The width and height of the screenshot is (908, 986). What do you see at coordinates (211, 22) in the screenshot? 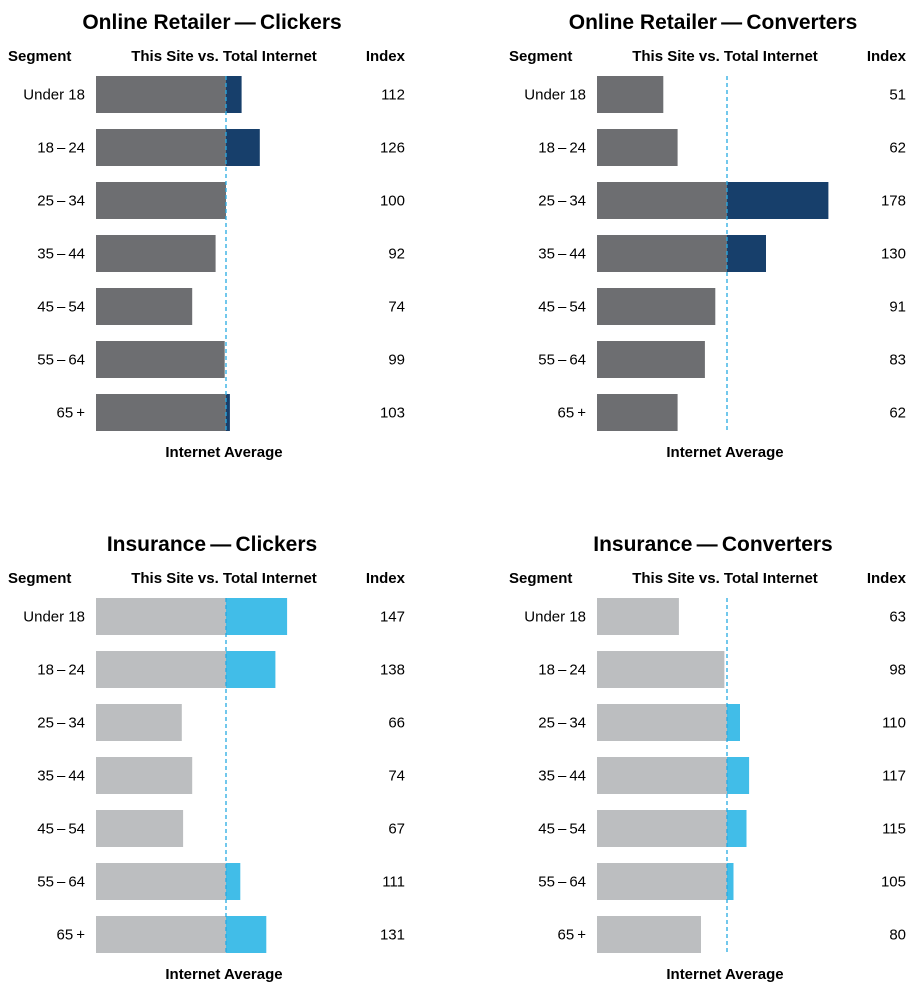
I see `chart-title: Online Retailer — Clickers` at bounding box center [211, 22].